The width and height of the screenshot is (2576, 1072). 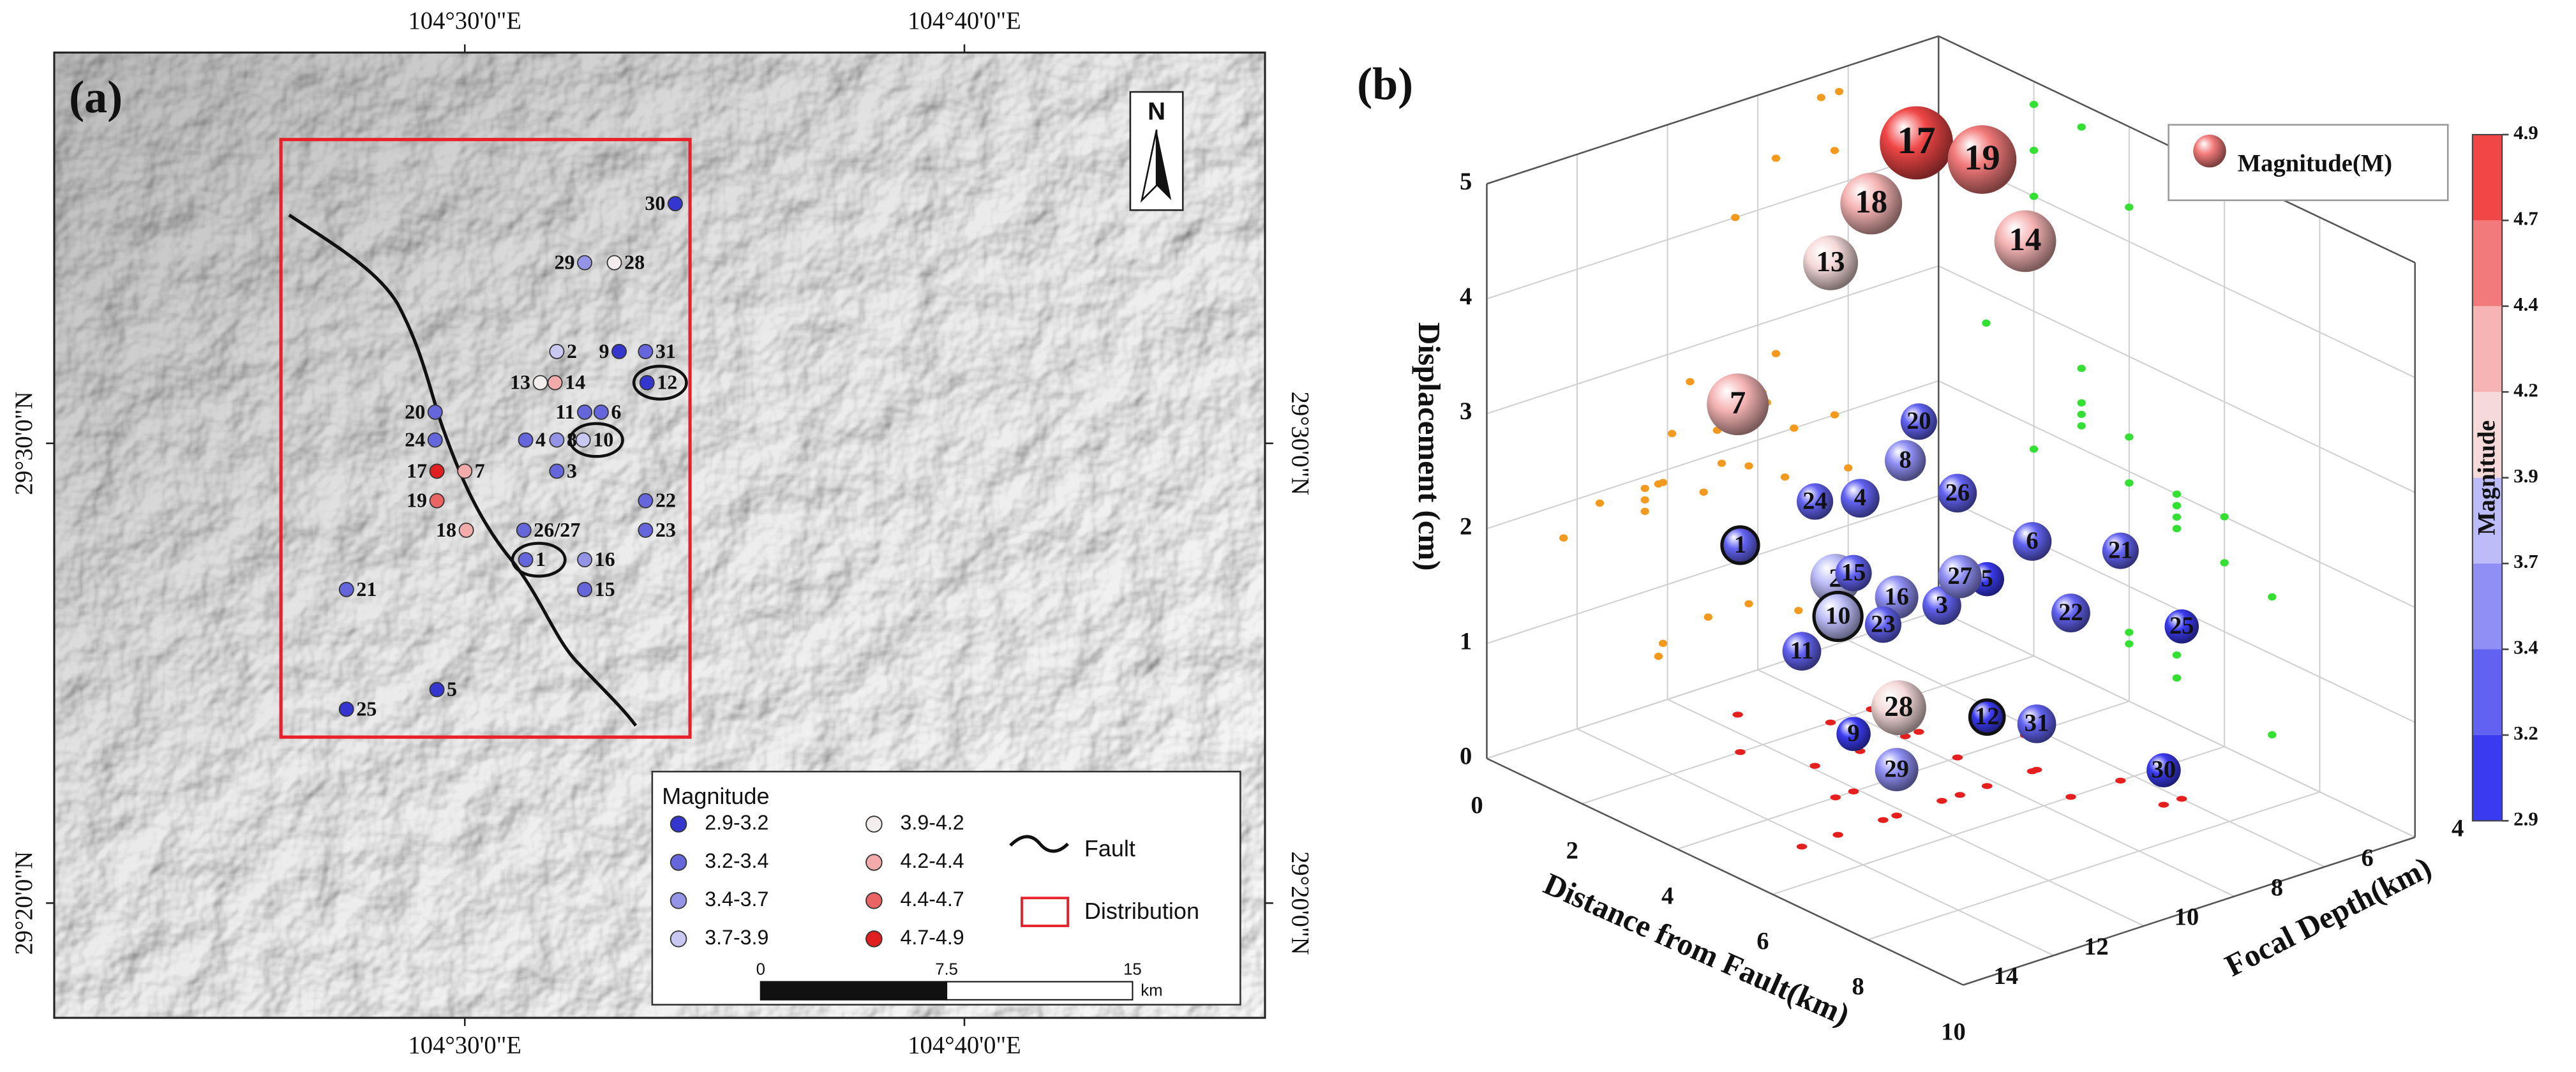 What do you see at coordinates (572, 439) in the screenshot?
I see `epicenter-label: 8` at bounding box center [572, 439].